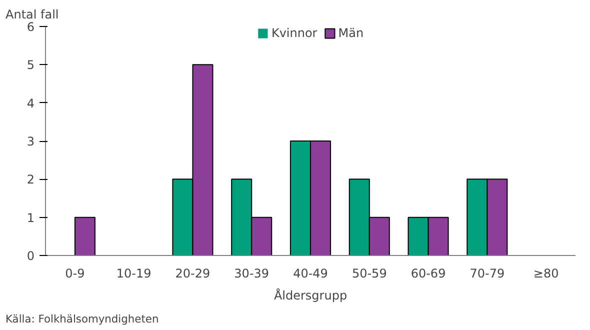 The image size is (590, 330). I want to click on y-tick-label: 1, so click(30, 217).